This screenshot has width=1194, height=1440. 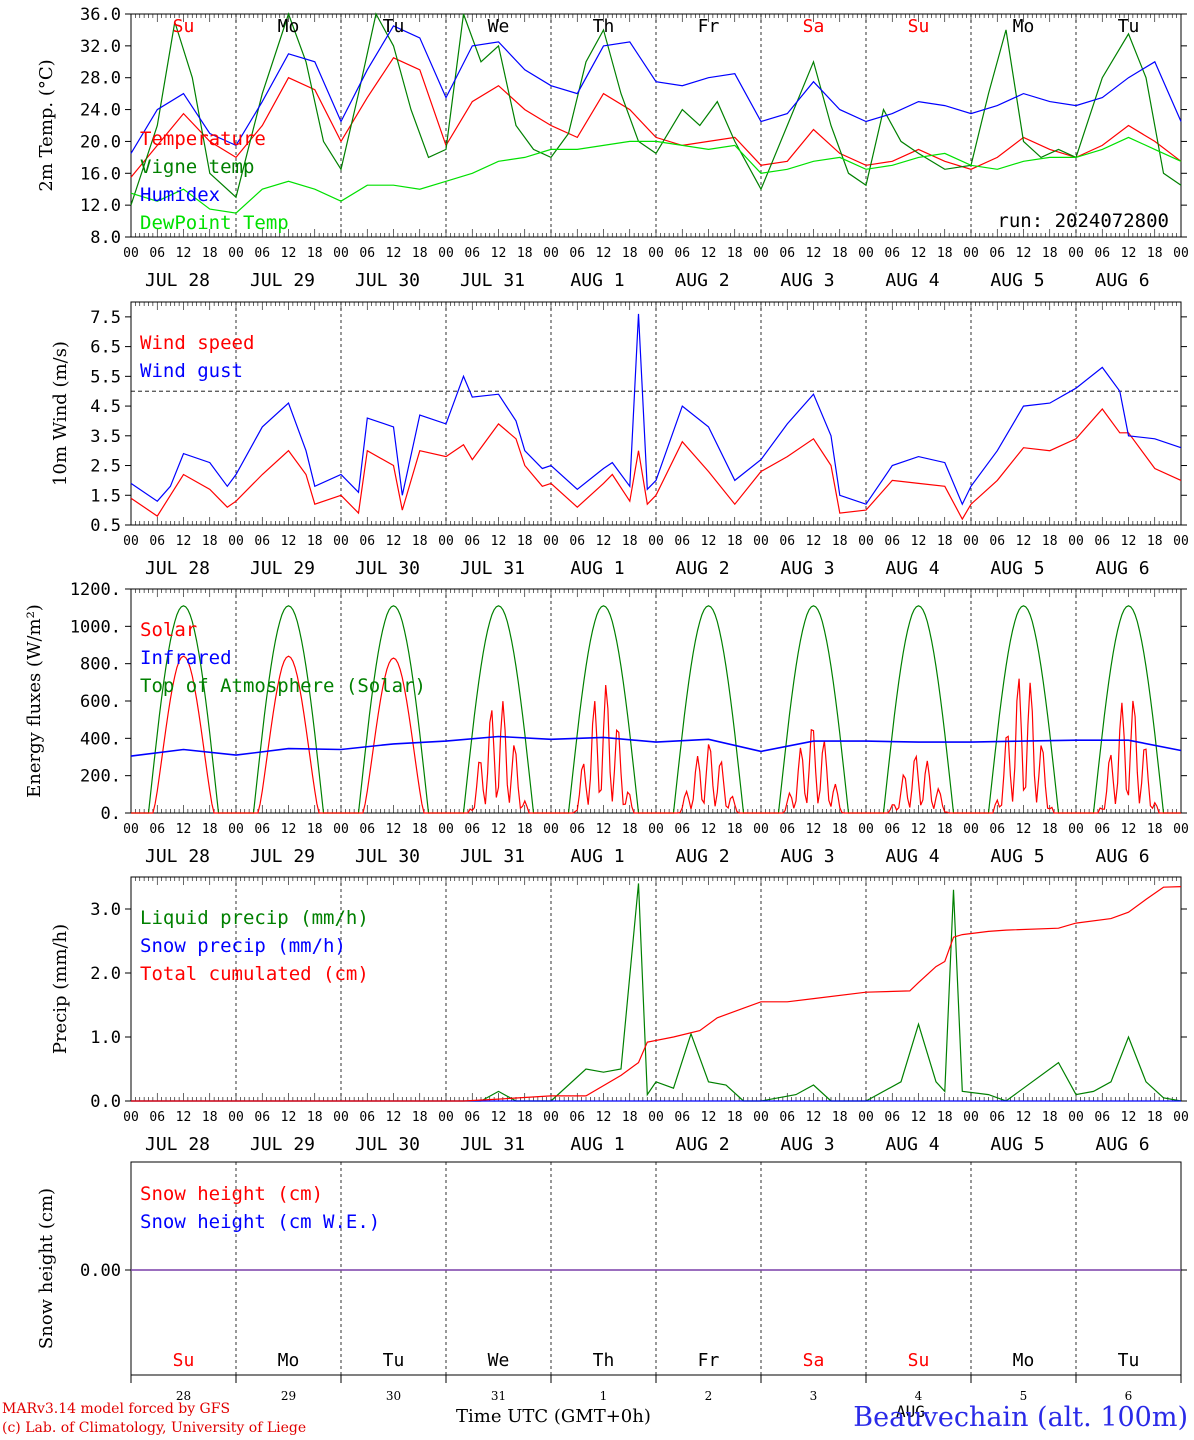 I want to click on legend-entry: Vigne temp, so click(x=197, y=167).